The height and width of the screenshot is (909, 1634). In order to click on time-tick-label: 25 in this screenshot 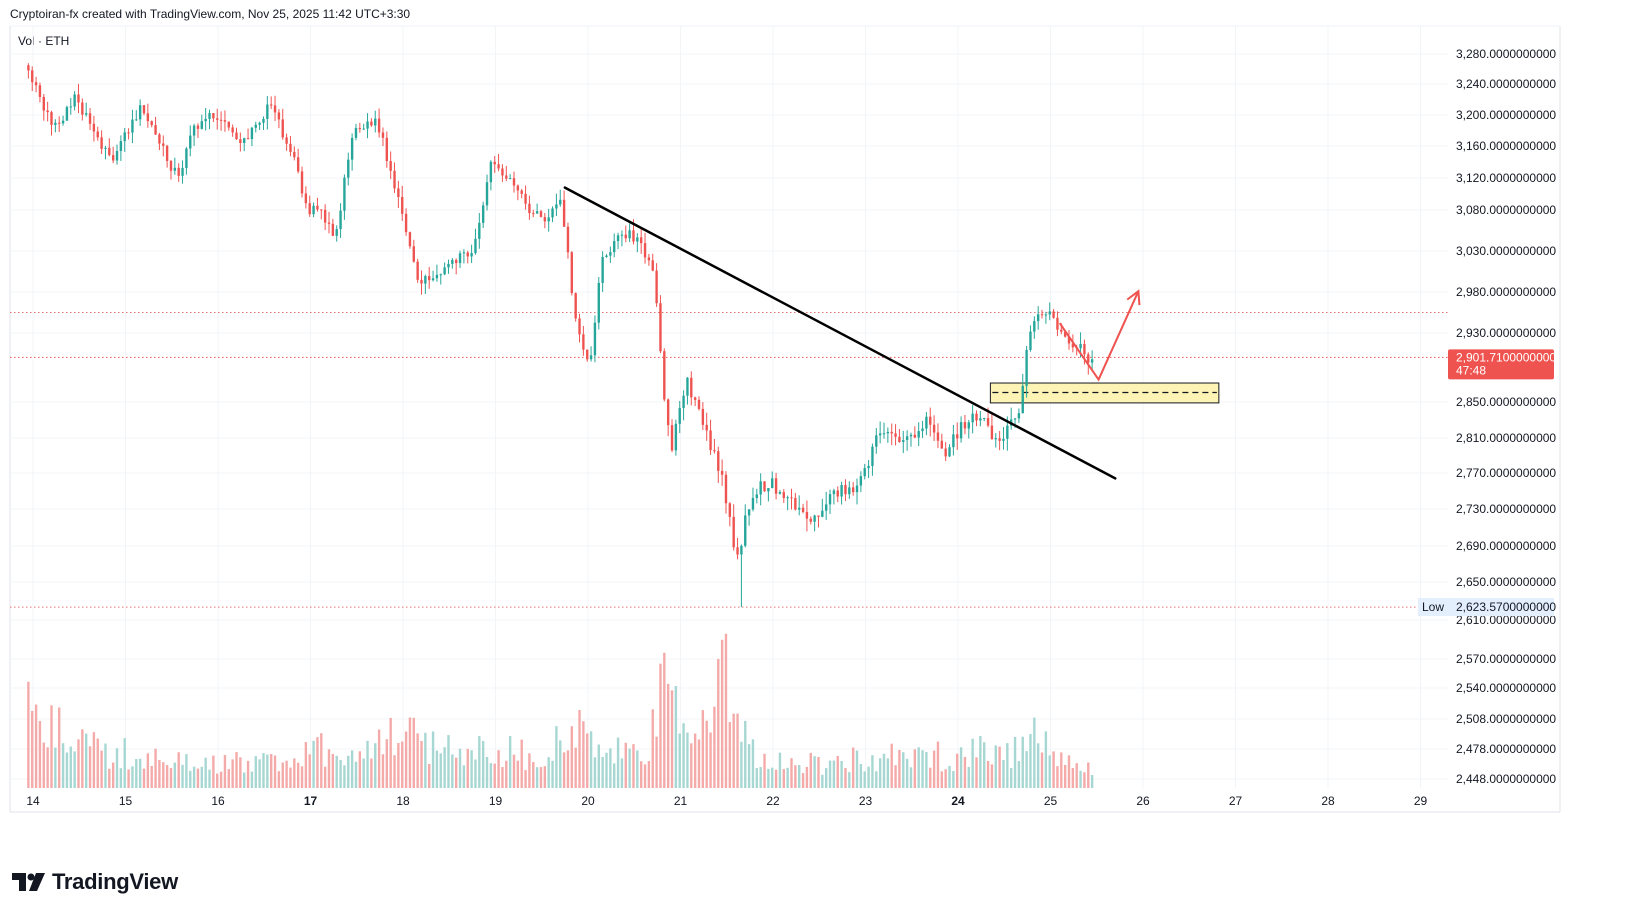, I will do `click(1051, 801)`.